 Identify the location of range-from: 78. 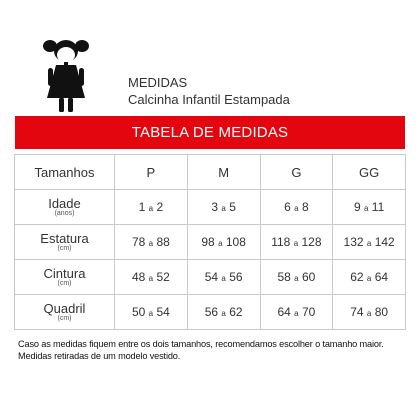
(138, 242).